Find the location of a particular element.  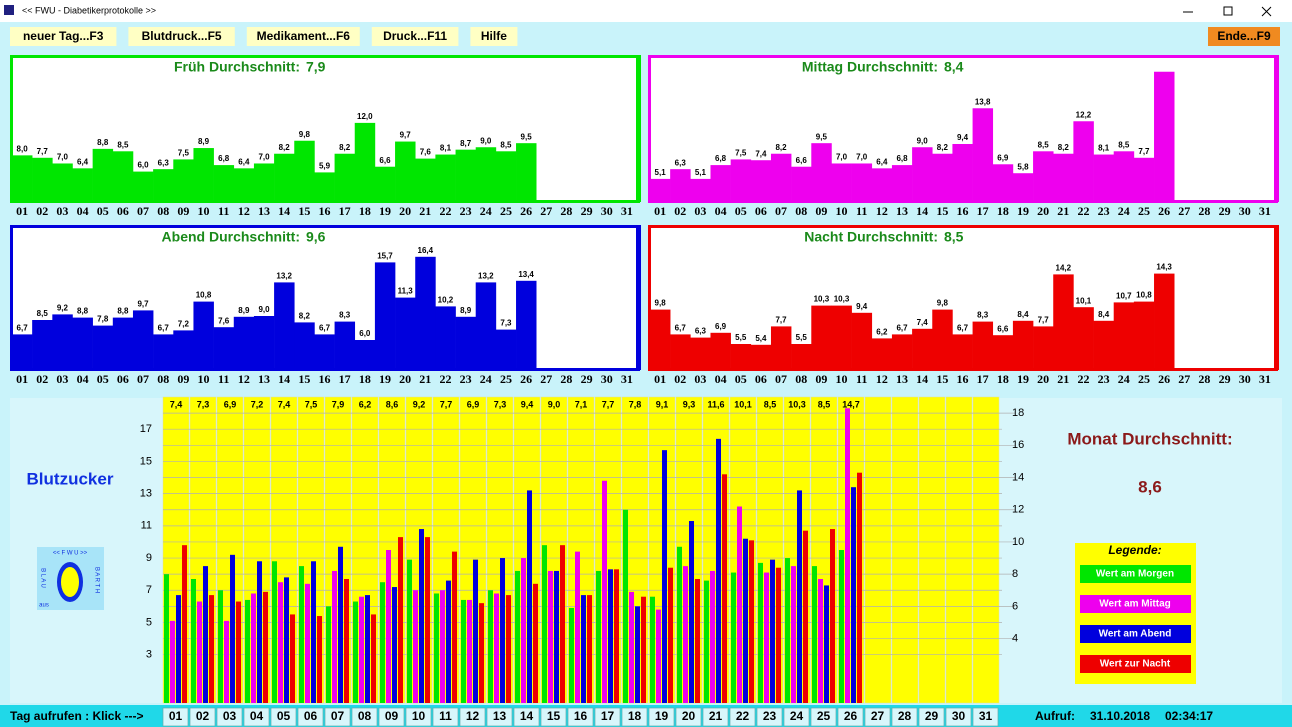

day-label: 13 is located at coordinates (264, 379).